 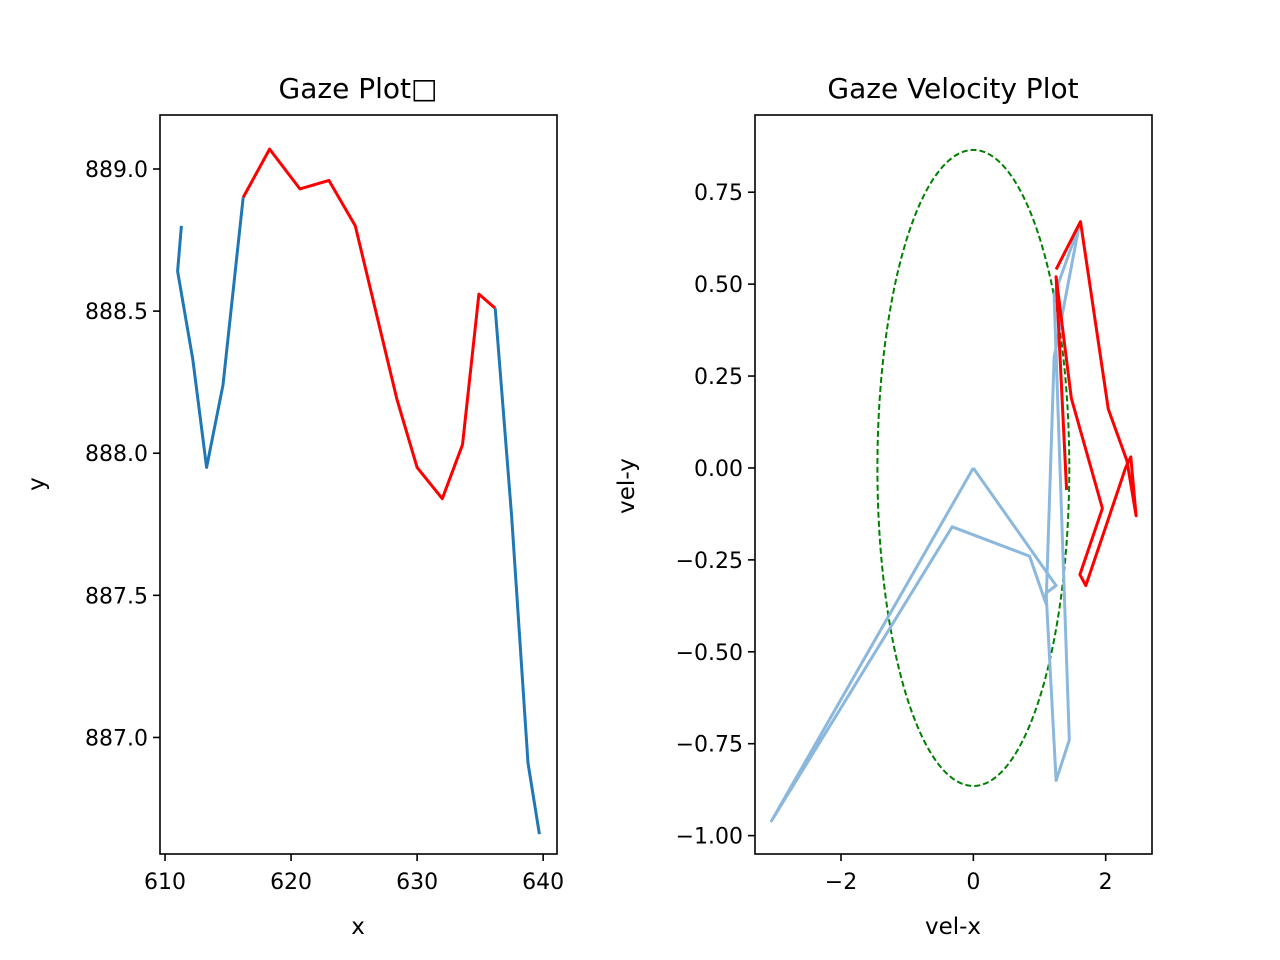 What do you see at coordinates (718, 285) in the screenshot?
I see `gaze-velocity-ytick-label: 0.50` at bounding box center [718, 285].